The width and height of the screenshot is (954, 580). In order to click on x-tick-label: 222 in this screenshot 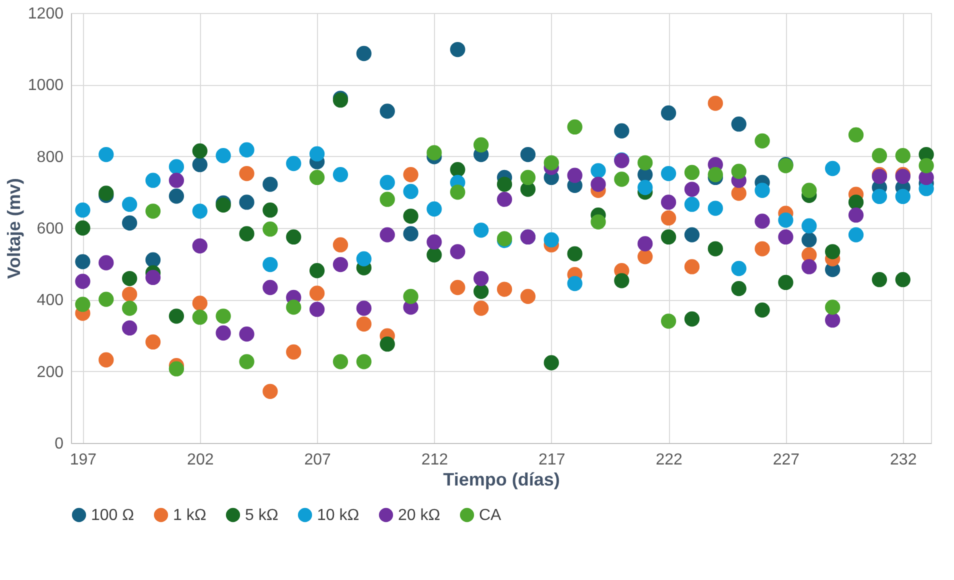, I will do `click(669, 460)`.